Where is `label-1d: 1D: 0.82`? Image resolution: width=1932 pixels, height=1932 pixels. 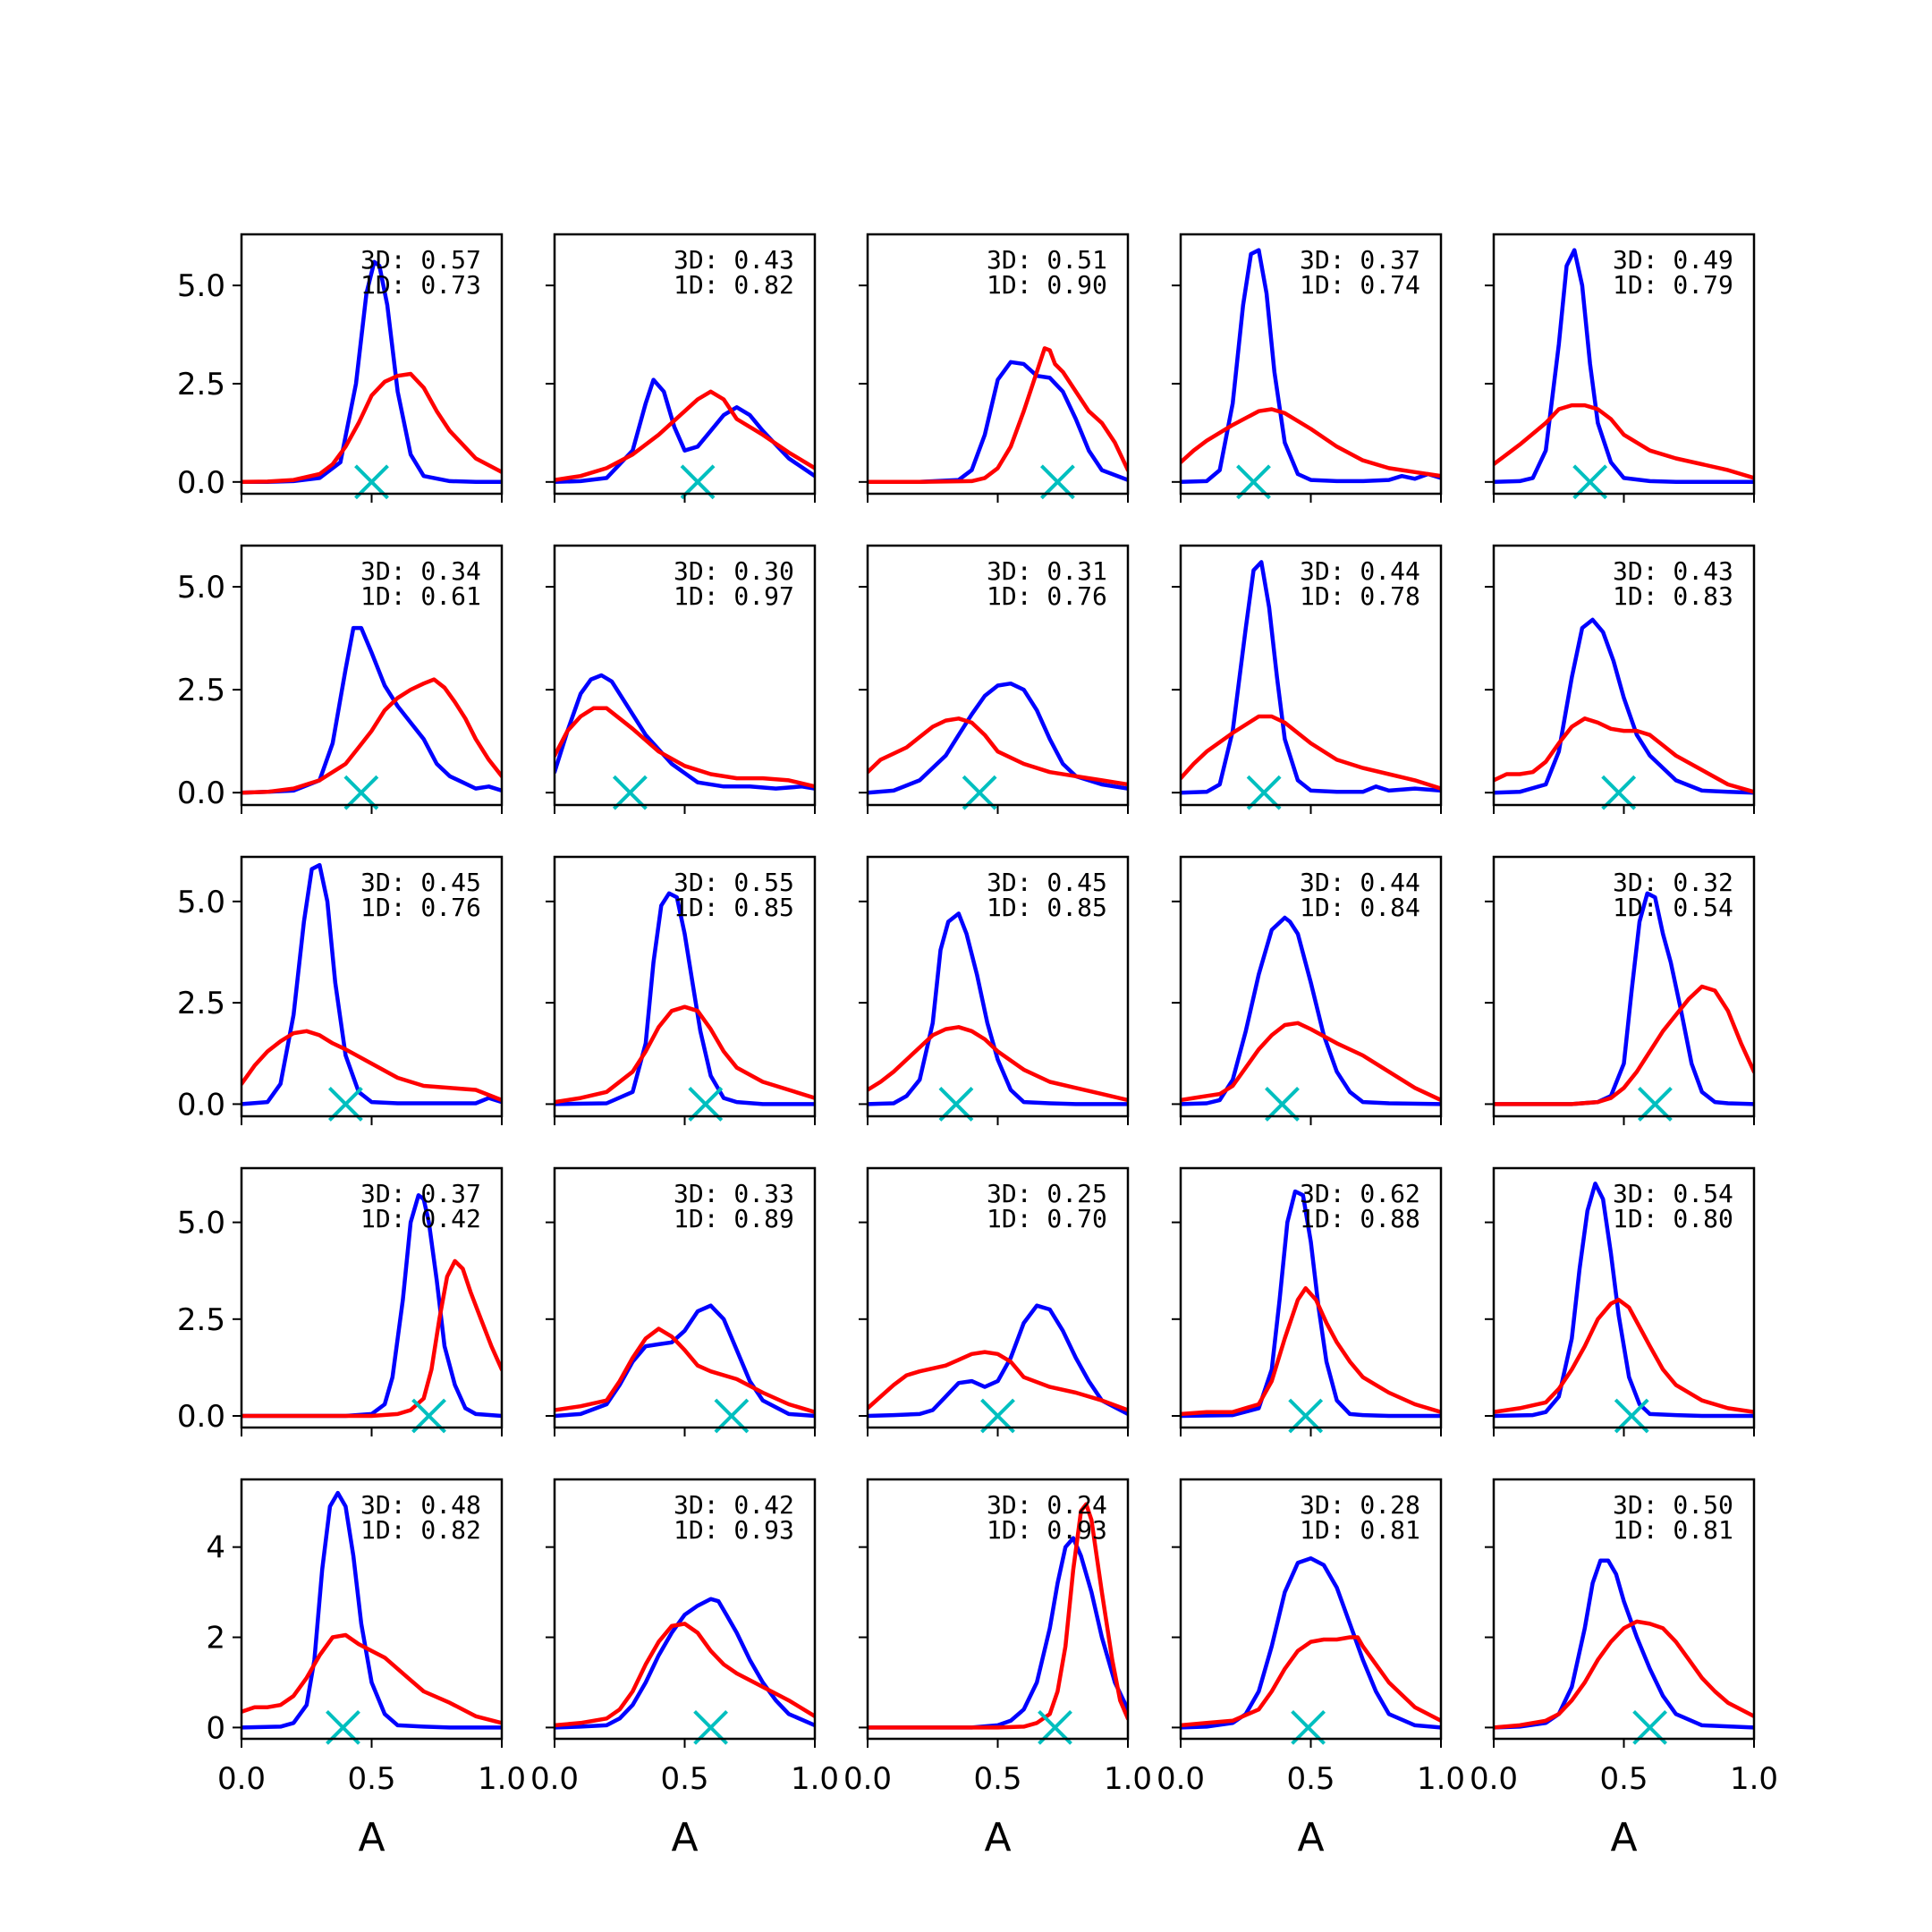
label-1d: 1D: 0.82 is located at coordinates (420, 1530).